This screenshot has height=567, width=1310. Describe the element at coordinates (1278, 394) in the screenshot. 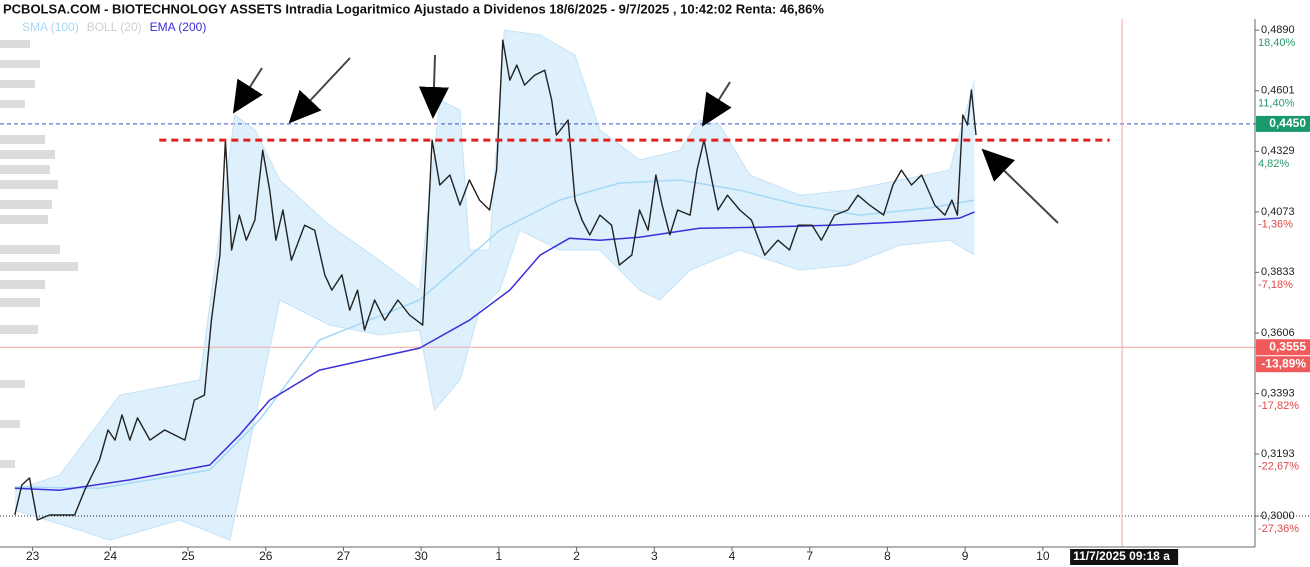

I see `y-tick-label: 0,3393` at that location.